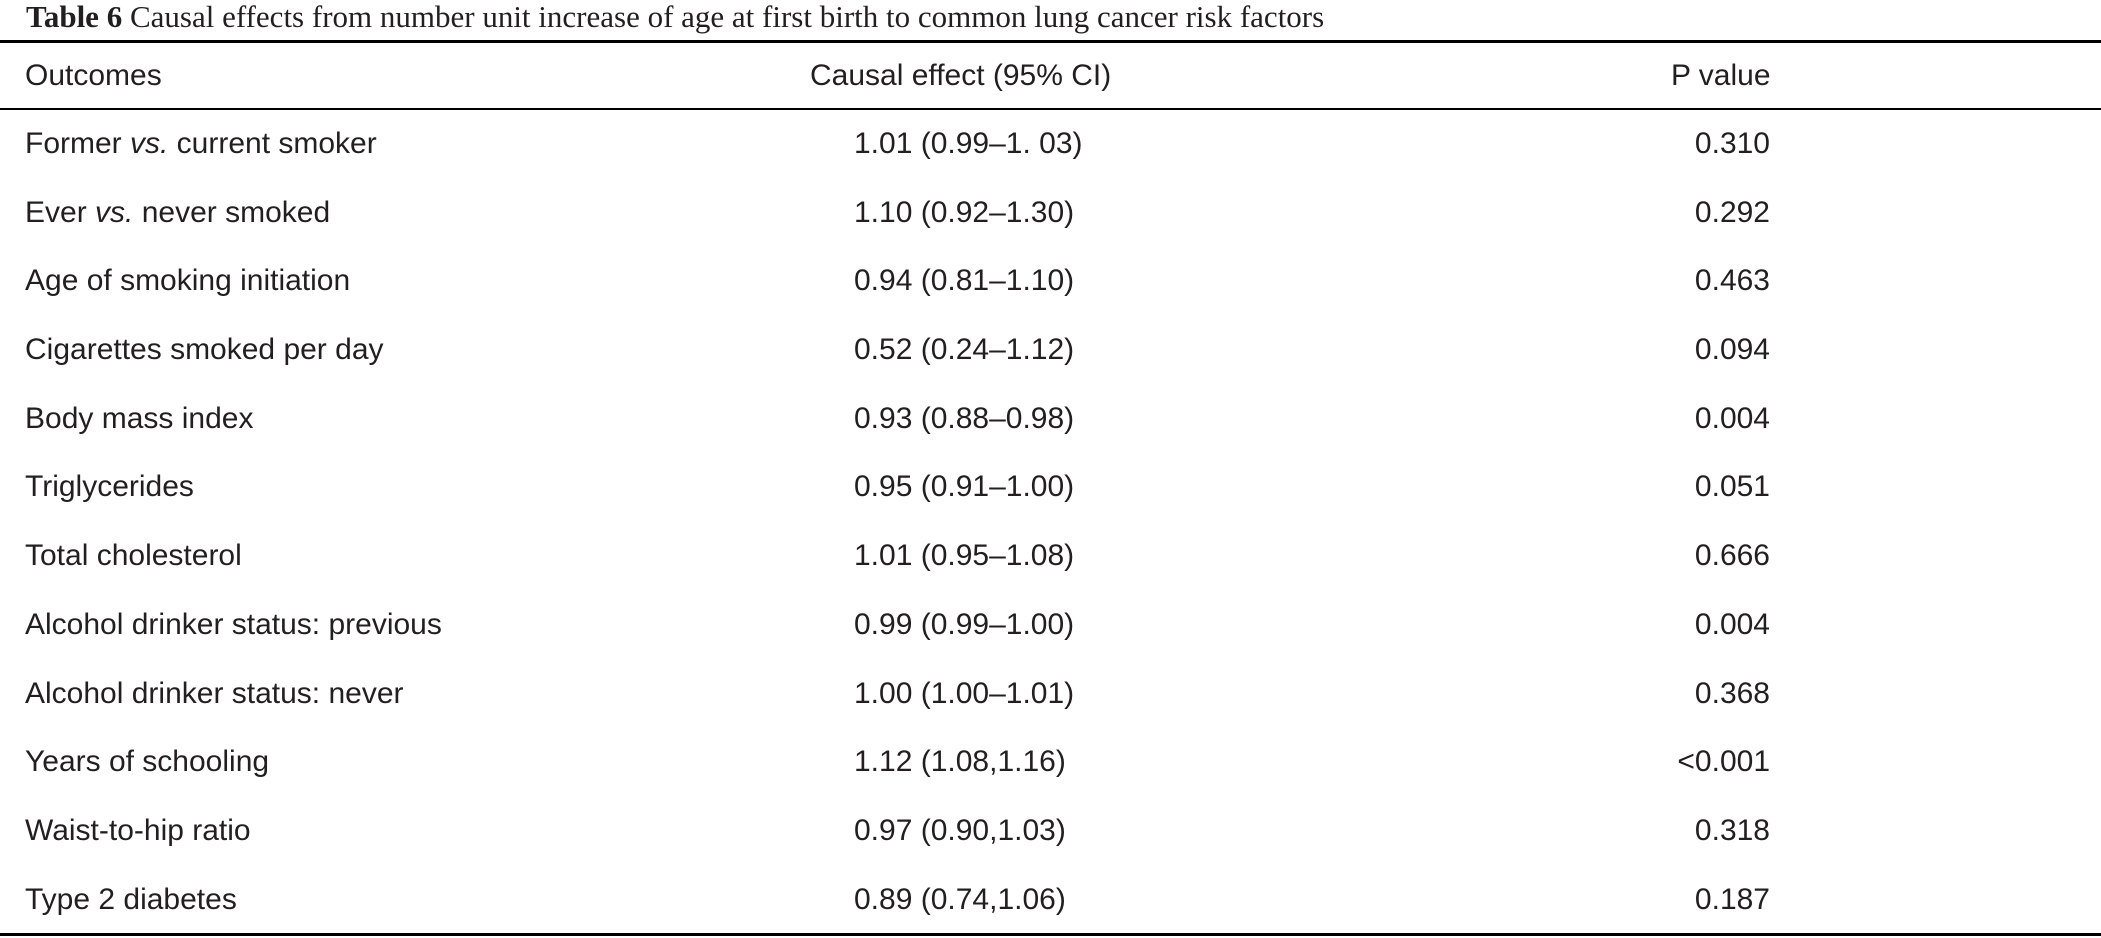 The height and width of the screenshot is (938, 2101). I want to click on cell-p-value: 0.292, so click(1732, 212).